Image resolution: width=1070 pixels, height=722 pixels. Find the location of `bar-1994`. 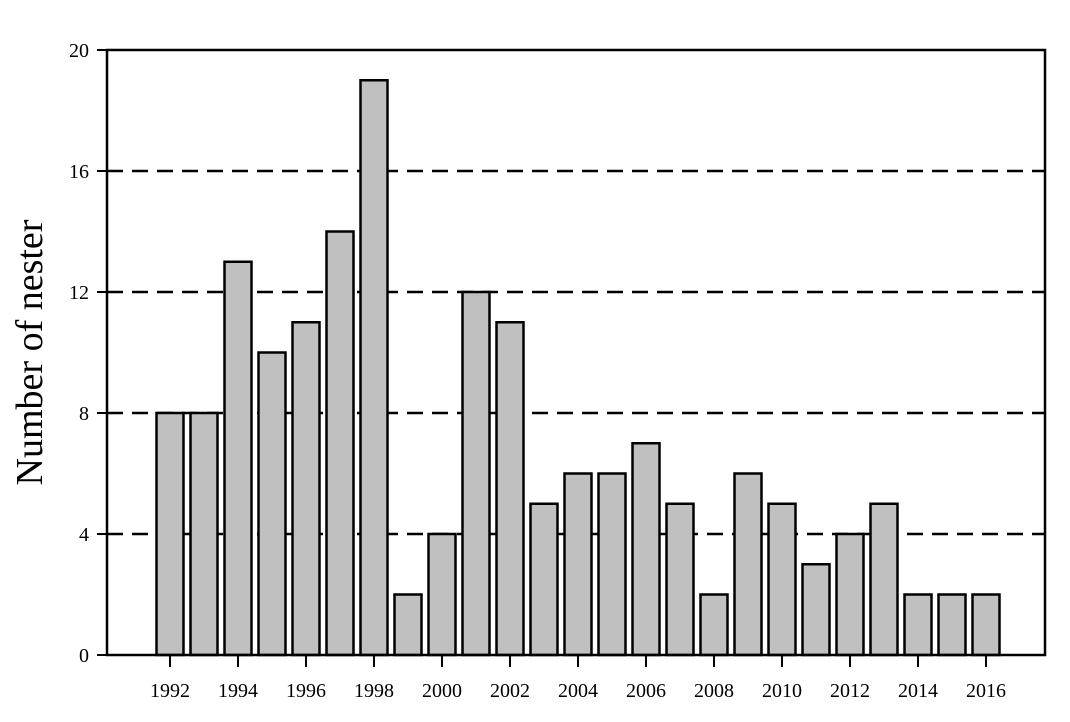

bar-1994 is located at coordinates (238, 458).